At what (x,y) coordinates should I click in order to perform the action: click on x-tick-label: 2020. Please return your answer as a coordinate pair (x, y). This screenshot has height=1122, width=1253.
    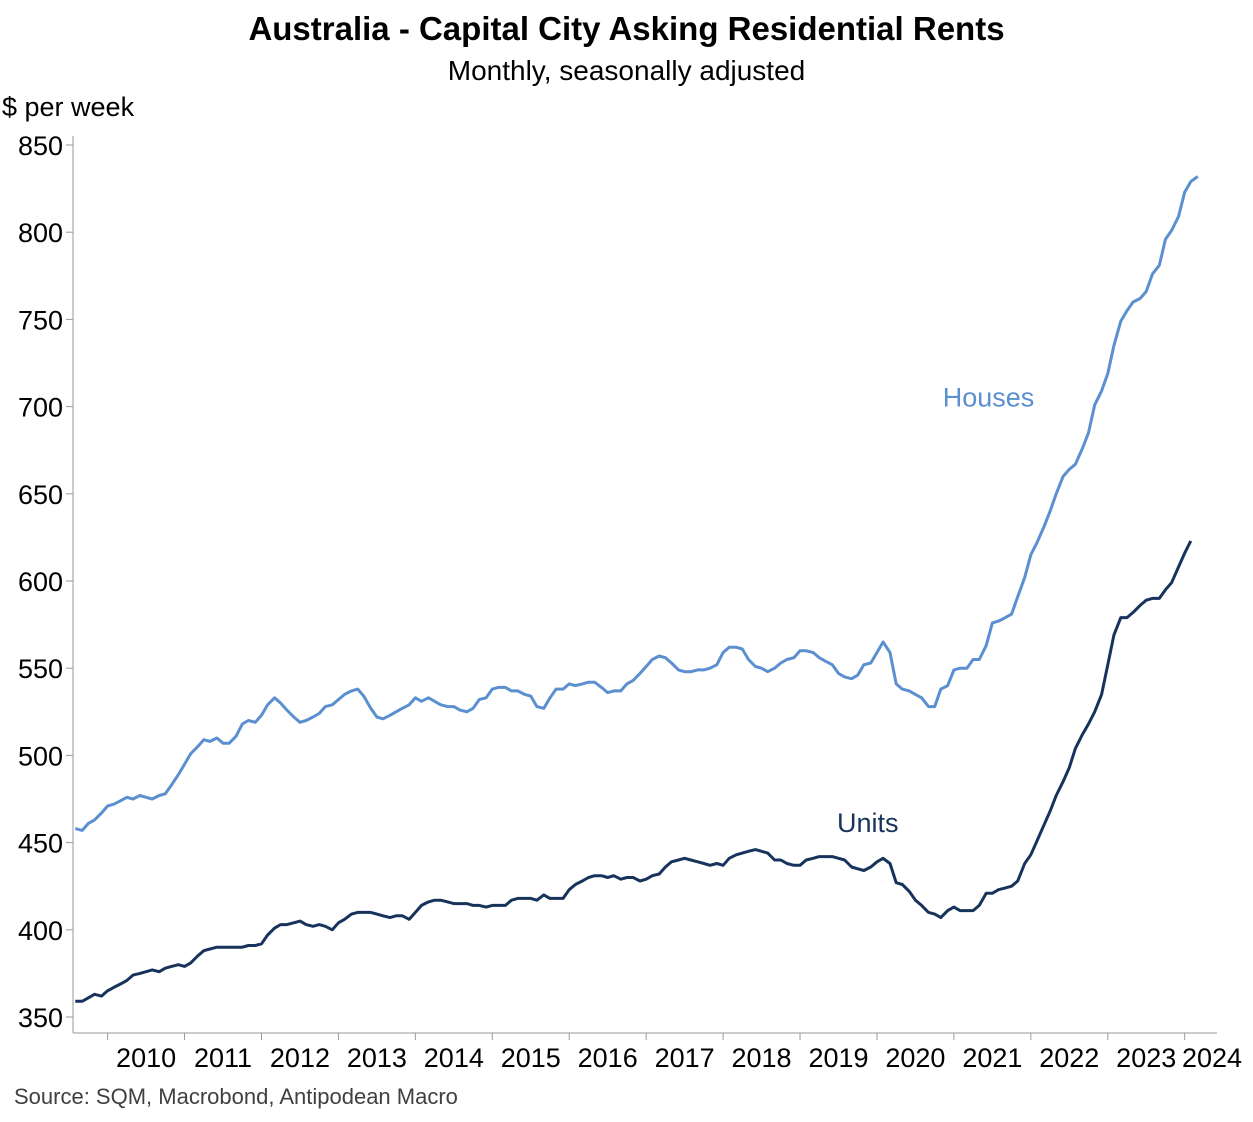
    Looking at the image, I should click on (915, 1058).